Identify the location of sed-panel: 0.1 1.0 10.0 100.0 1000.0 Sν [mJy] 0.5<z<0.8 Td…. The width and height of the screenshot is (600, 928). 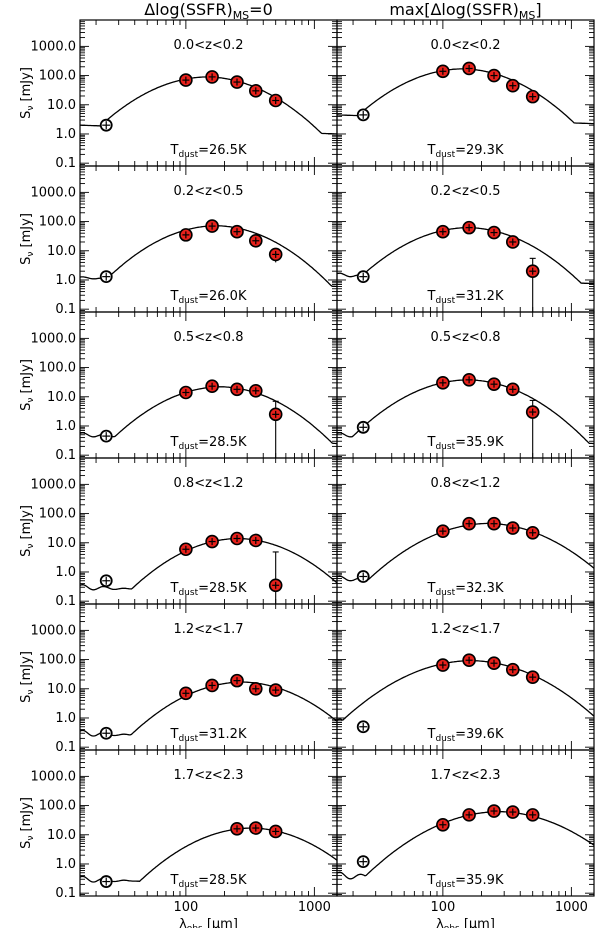
(178, 387).